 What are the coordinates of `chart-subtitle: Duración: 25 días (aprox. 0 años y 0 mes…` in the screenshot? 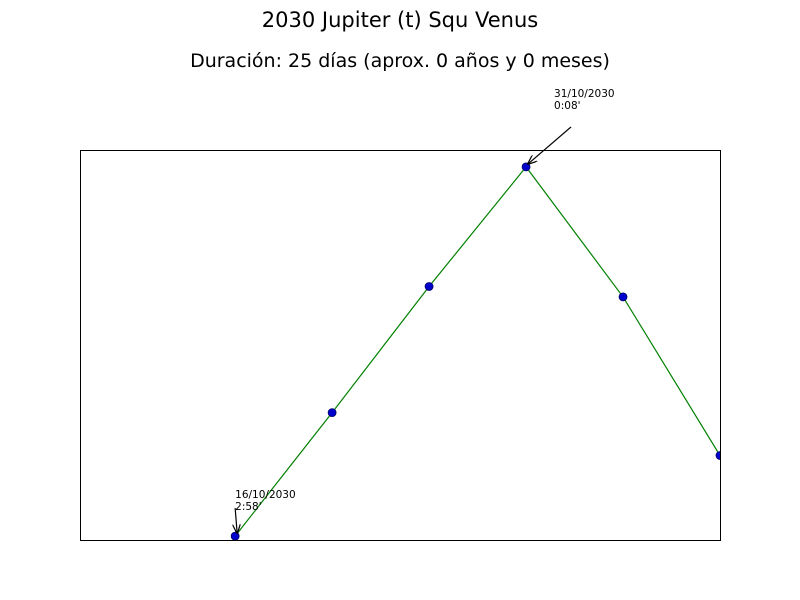 It's located at (400, 61).